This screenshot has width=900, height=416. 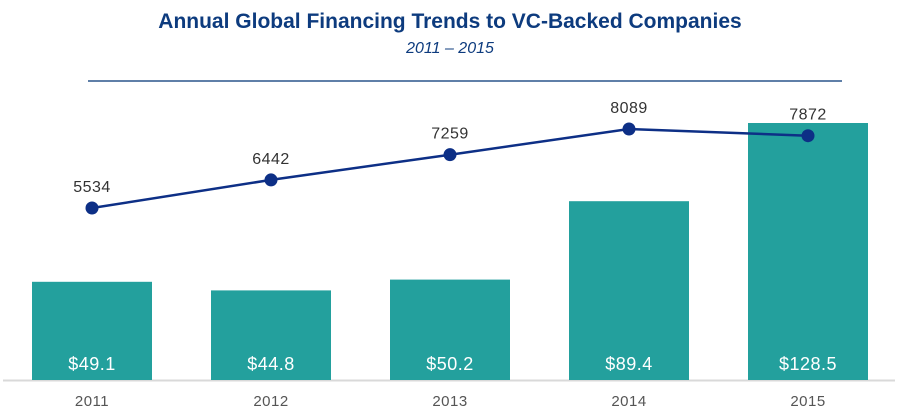 What do you see at coordinates (450, 134) in the screenshot?
I see `deals-value-label: 7259` at bounding box center [450, 134].